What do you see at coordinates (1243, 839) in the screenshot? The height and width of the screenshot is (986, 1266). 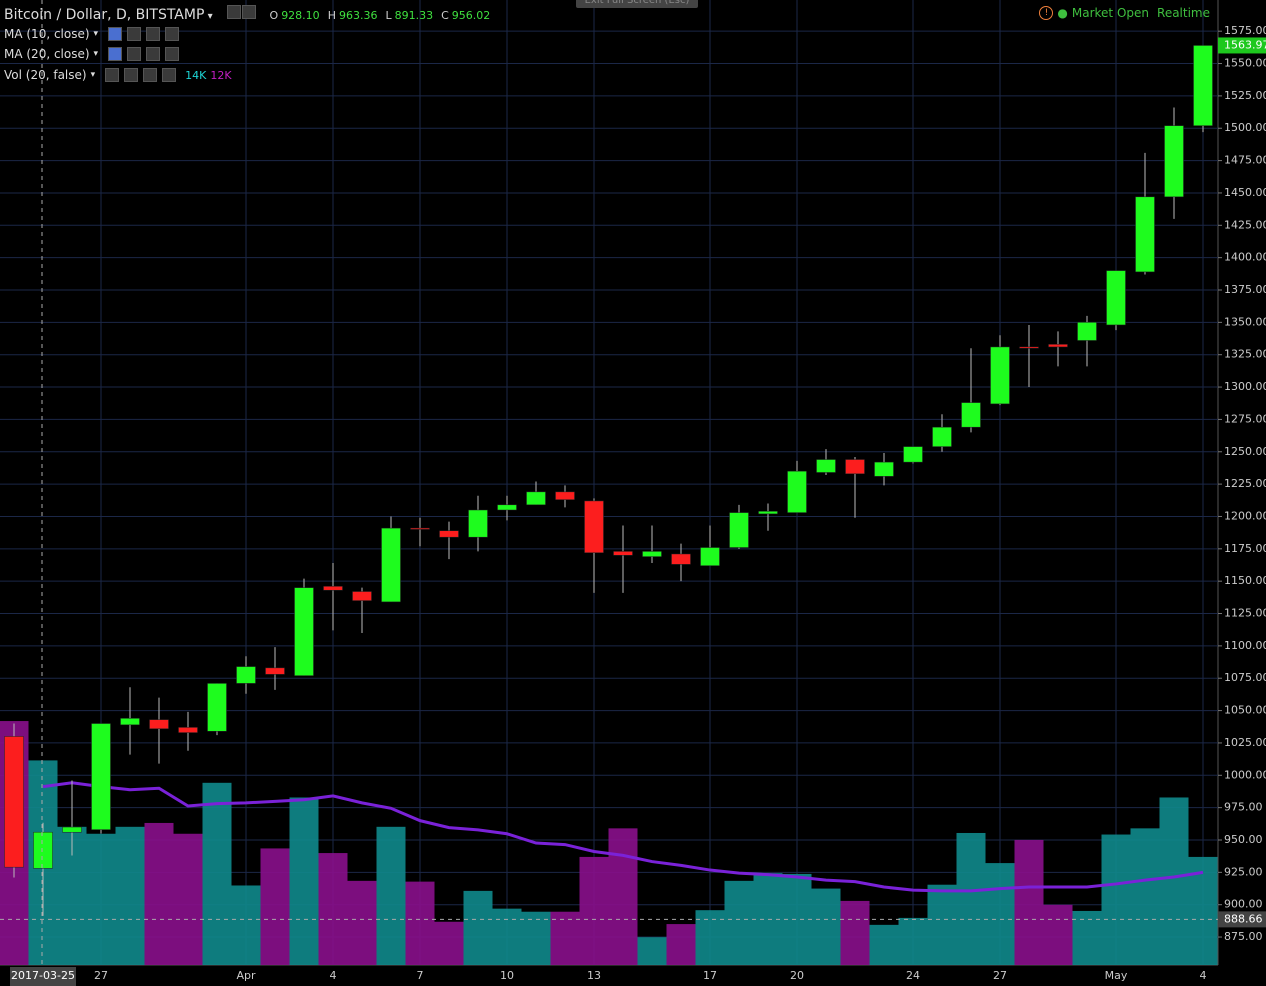 I see `y-tick-label: 950.00` at bounding box center [1243, 839].